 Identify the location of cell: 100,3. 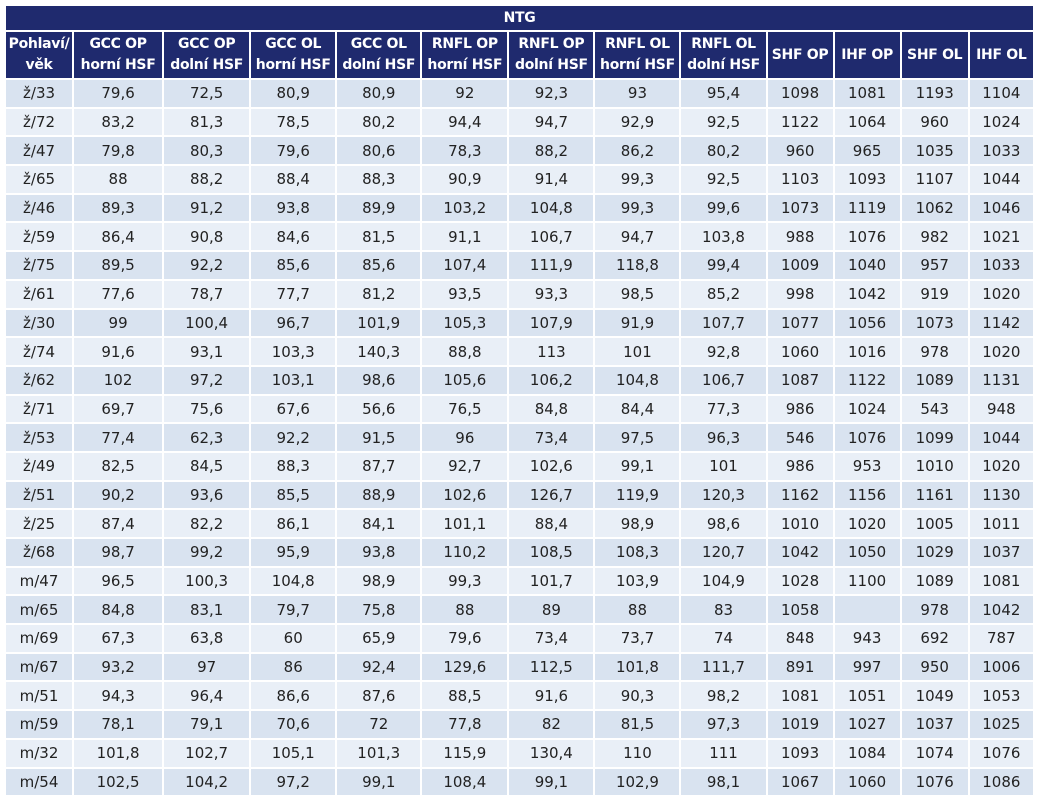
(207, 581).